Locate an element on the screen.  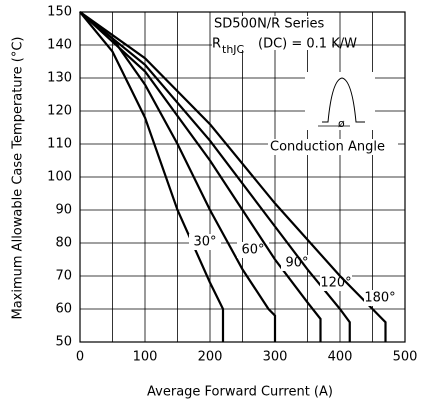
curve-label: 30° is located at coordinates (204, 242).